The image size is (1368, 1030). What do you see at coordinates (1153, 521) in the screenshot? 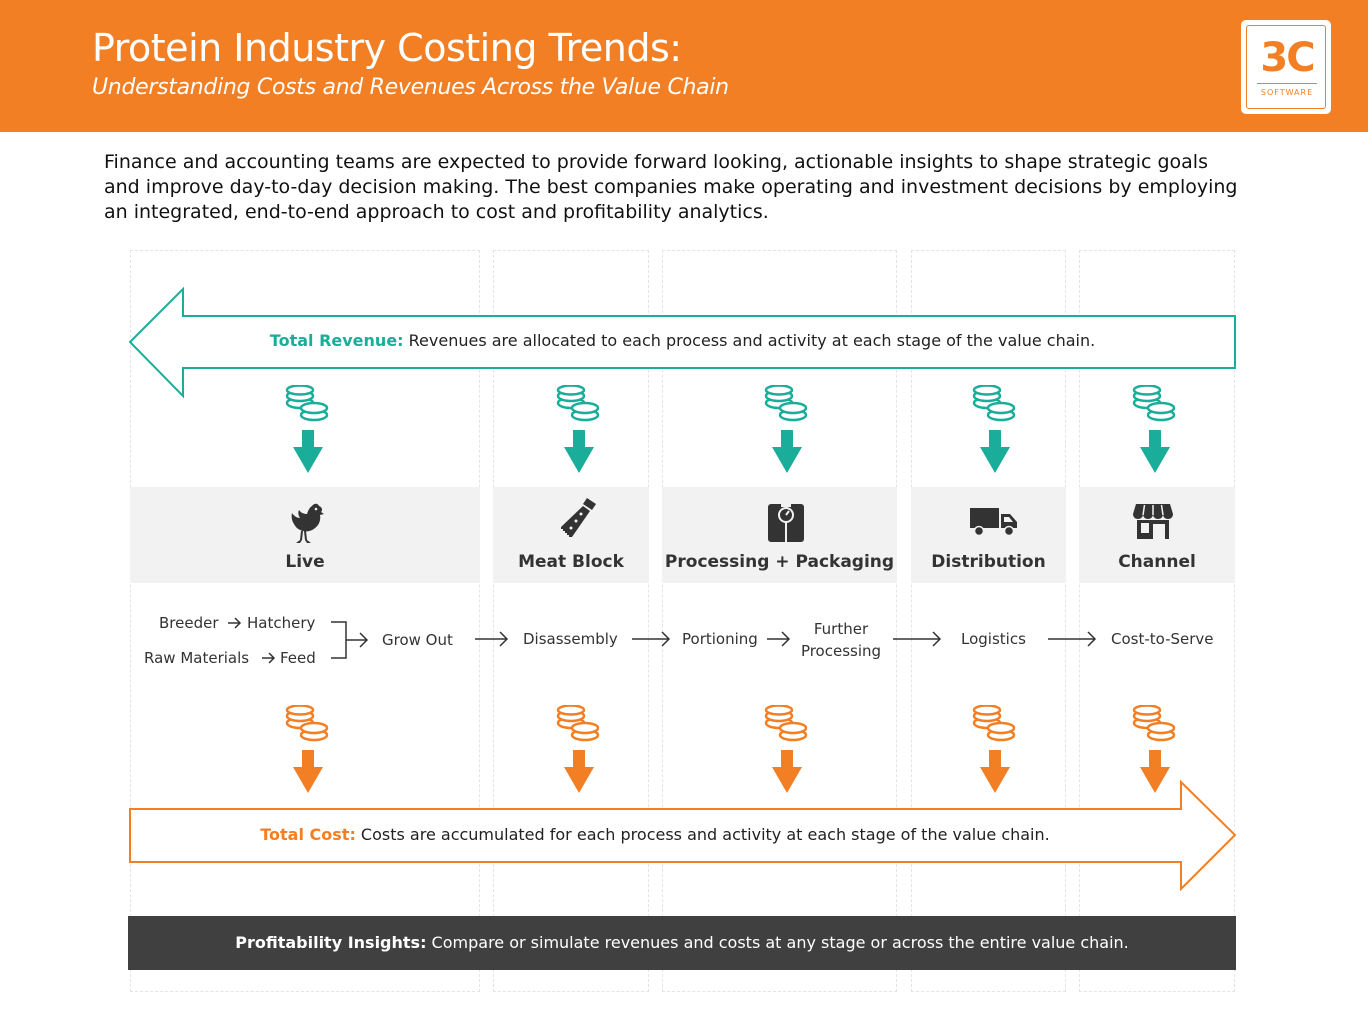
I see `storefront-icon` at bounding box center [1153, 521].